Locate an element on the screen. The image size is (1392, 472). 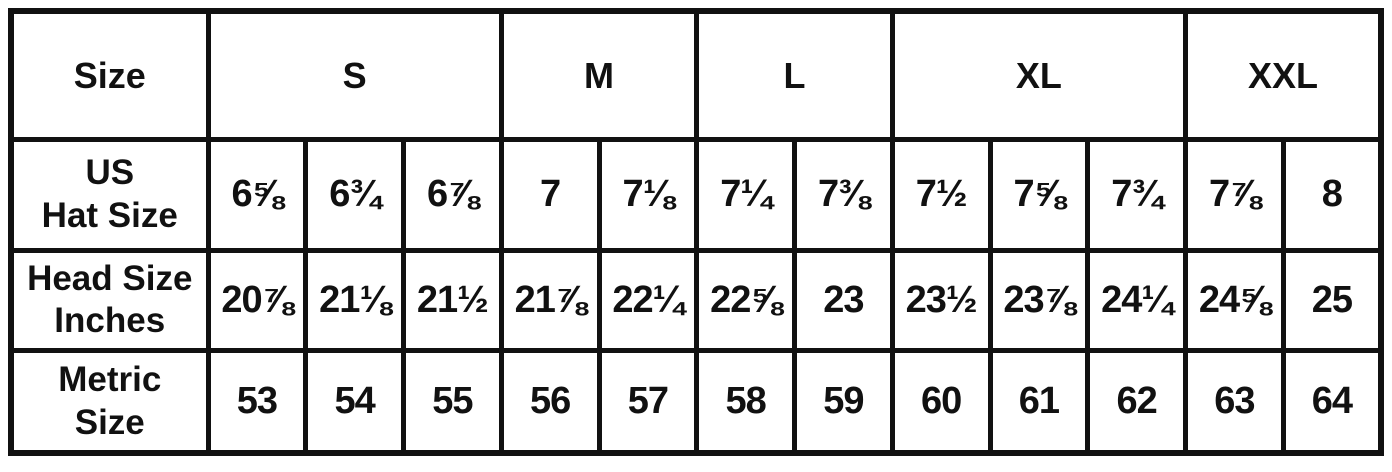
metric-size-value: 62 is located at coordinates (1136, 402).